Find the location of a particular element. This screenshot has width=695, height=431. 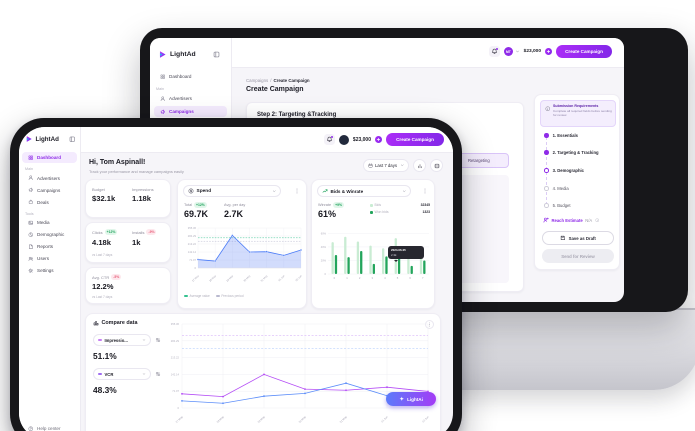

front-create-campaign-button: Create Campaign is located at coordinates (415, 139).